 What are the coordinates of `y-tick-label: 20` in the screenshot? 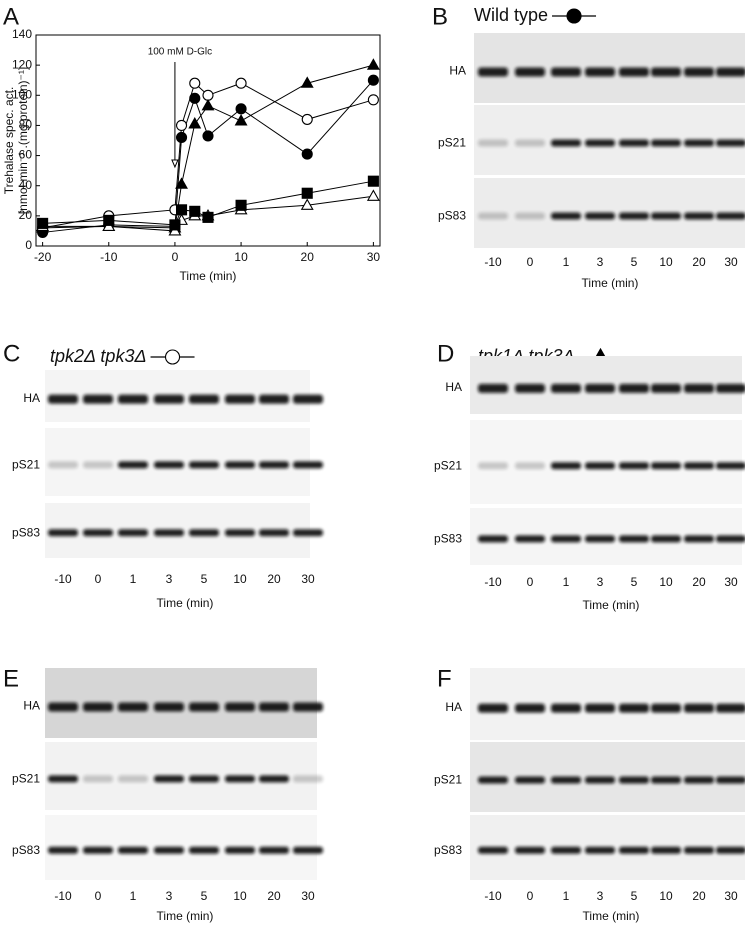 It's located at (26, 215).